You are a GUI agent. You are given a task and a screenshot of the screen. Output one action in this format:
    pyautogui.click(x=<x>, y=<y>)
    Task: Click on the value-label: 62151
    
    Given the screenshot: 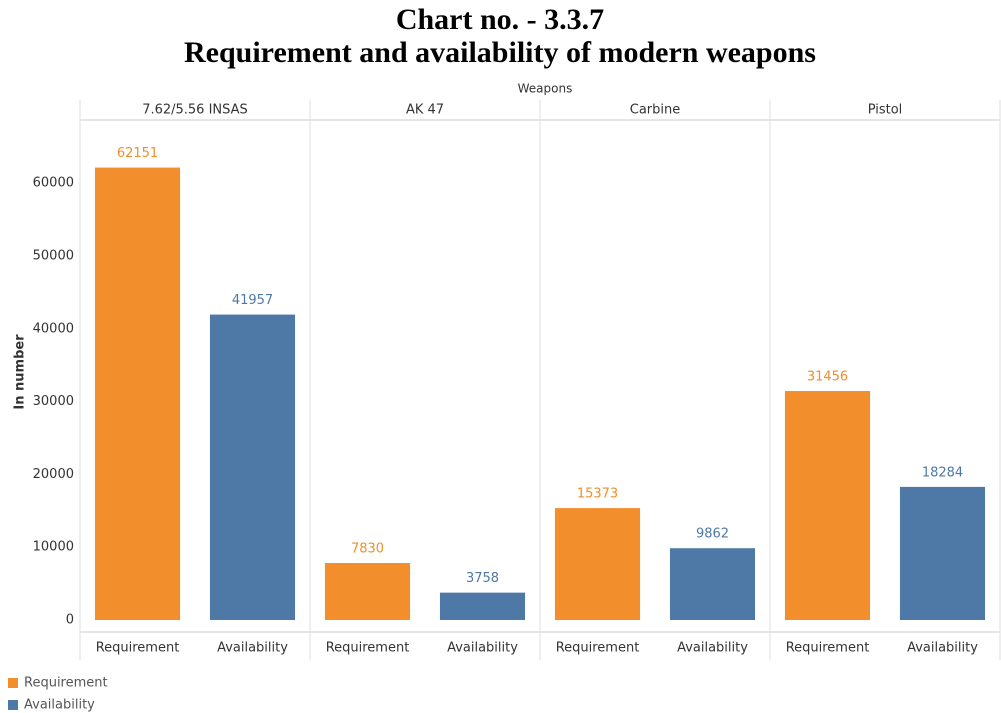 What is the action you would take?
    pyautogui.click(x=137, y=153)
    